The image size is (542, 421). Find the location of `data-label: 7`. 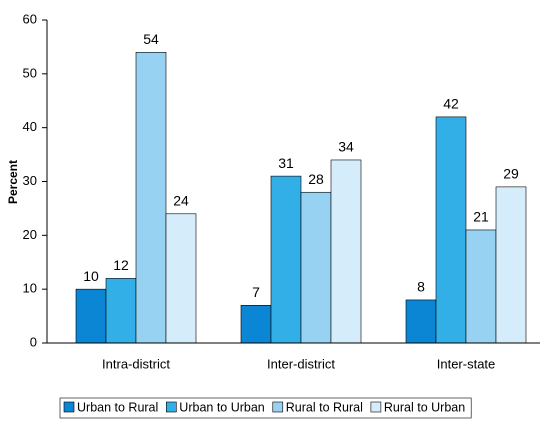

data-label: 7 is located at coordinates (256, 292).